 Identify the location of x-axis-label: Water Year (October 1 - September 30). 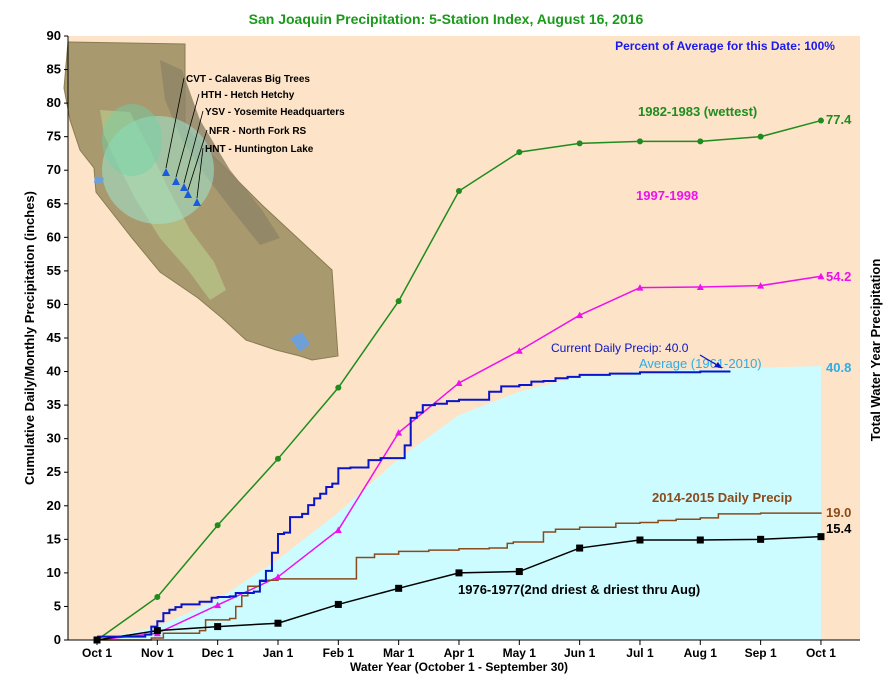
(459, 667).